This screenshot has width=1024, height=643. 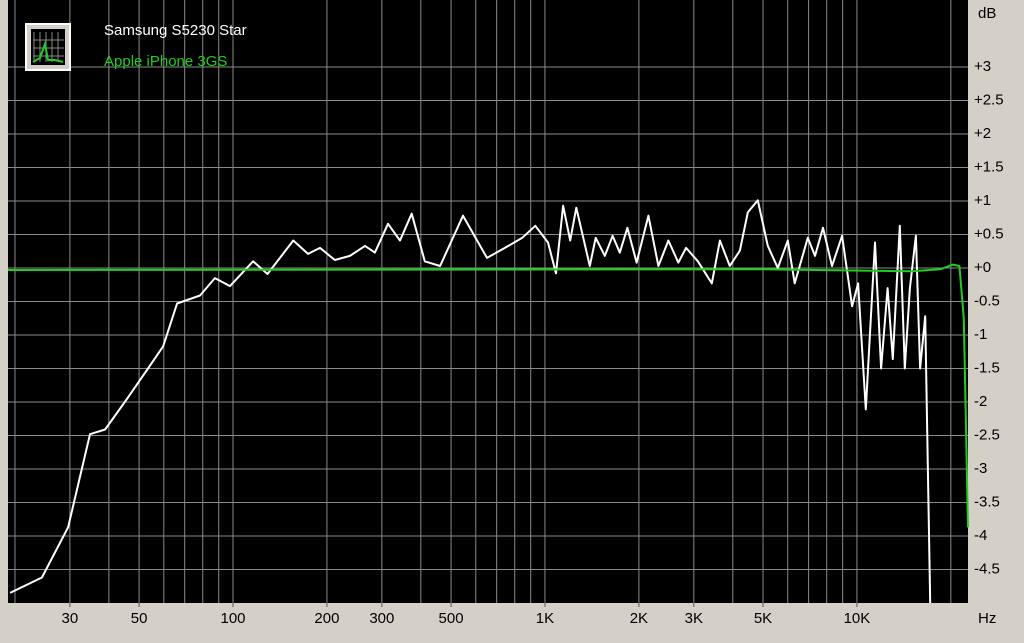 What do you see at coordinates (232, 618) in the screenshot?
I see `x-tick-label: 100` at bounding box center [232, 618].